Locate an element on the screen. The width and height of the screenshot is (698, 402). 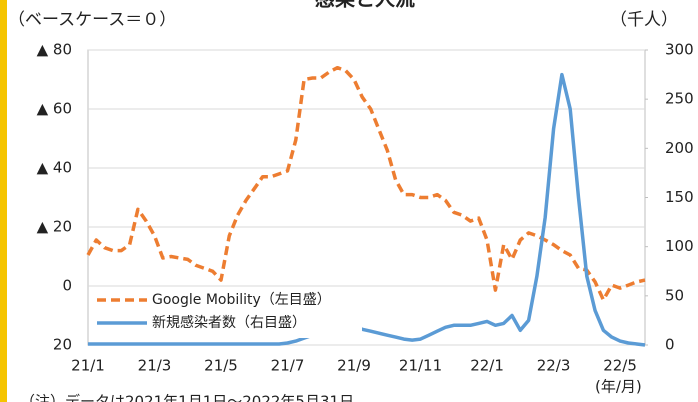
x-tick-label: 22/3 is located at coordinates (554, 366).